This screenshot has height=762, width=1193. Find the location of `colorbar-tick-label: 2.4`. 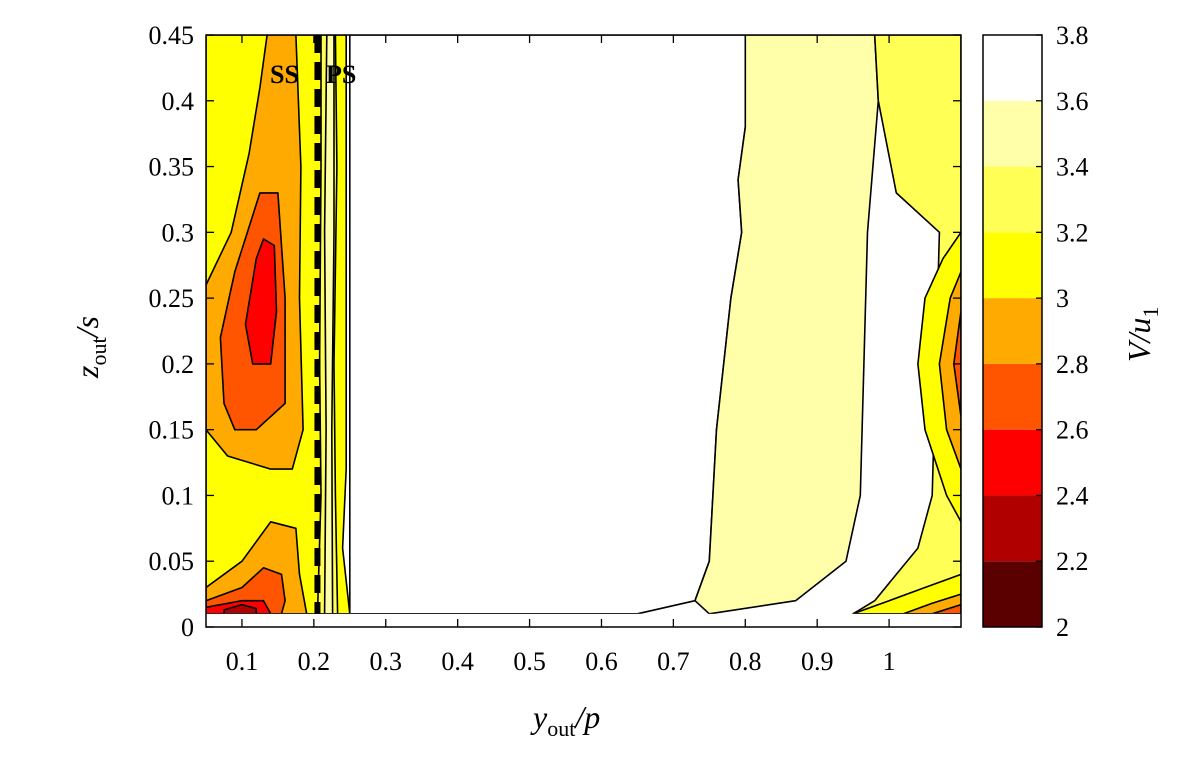

colorbar-tick-label: 2.4 is located at coordinates (1072, 495).